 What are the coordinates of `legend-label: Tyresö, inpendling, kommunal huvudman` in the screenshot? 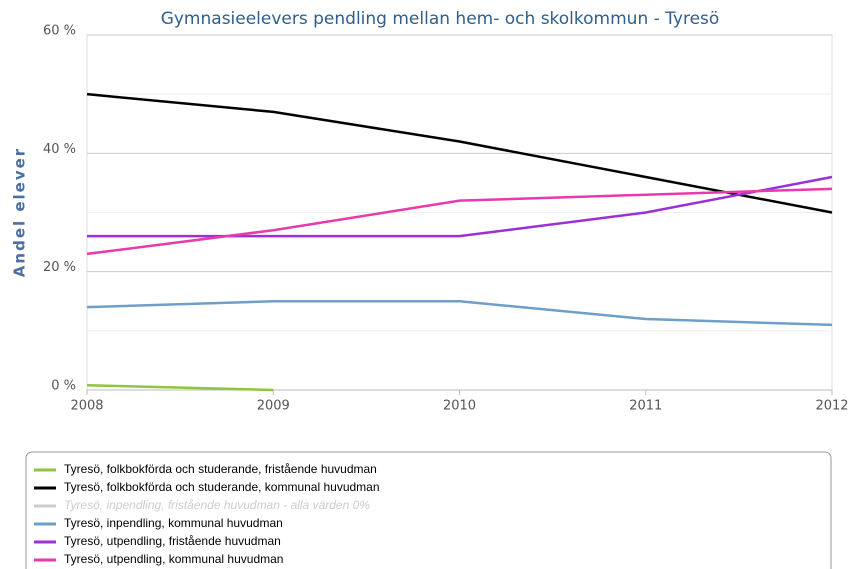 It's located at (173, 523).